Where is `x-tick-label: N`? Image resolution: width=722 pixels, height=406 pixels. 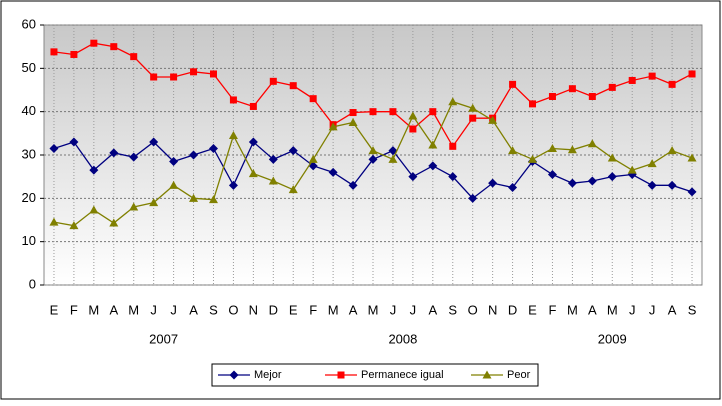 x-tick-label: N is located at coordinates (253, 309).